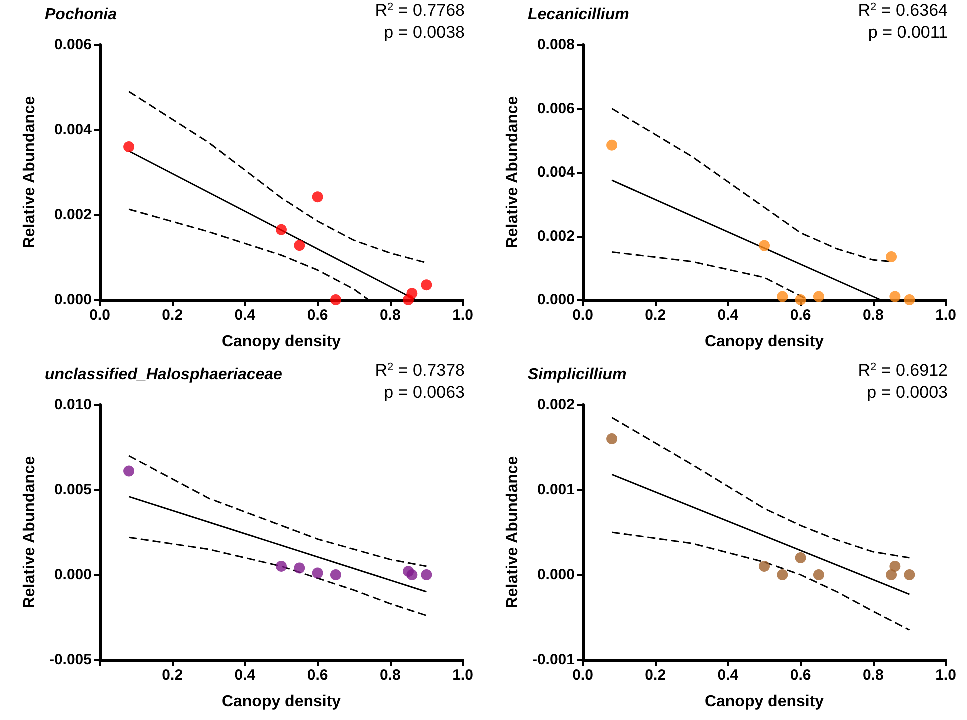  I want to click on text: p = 0.0038, so click(425, 32).